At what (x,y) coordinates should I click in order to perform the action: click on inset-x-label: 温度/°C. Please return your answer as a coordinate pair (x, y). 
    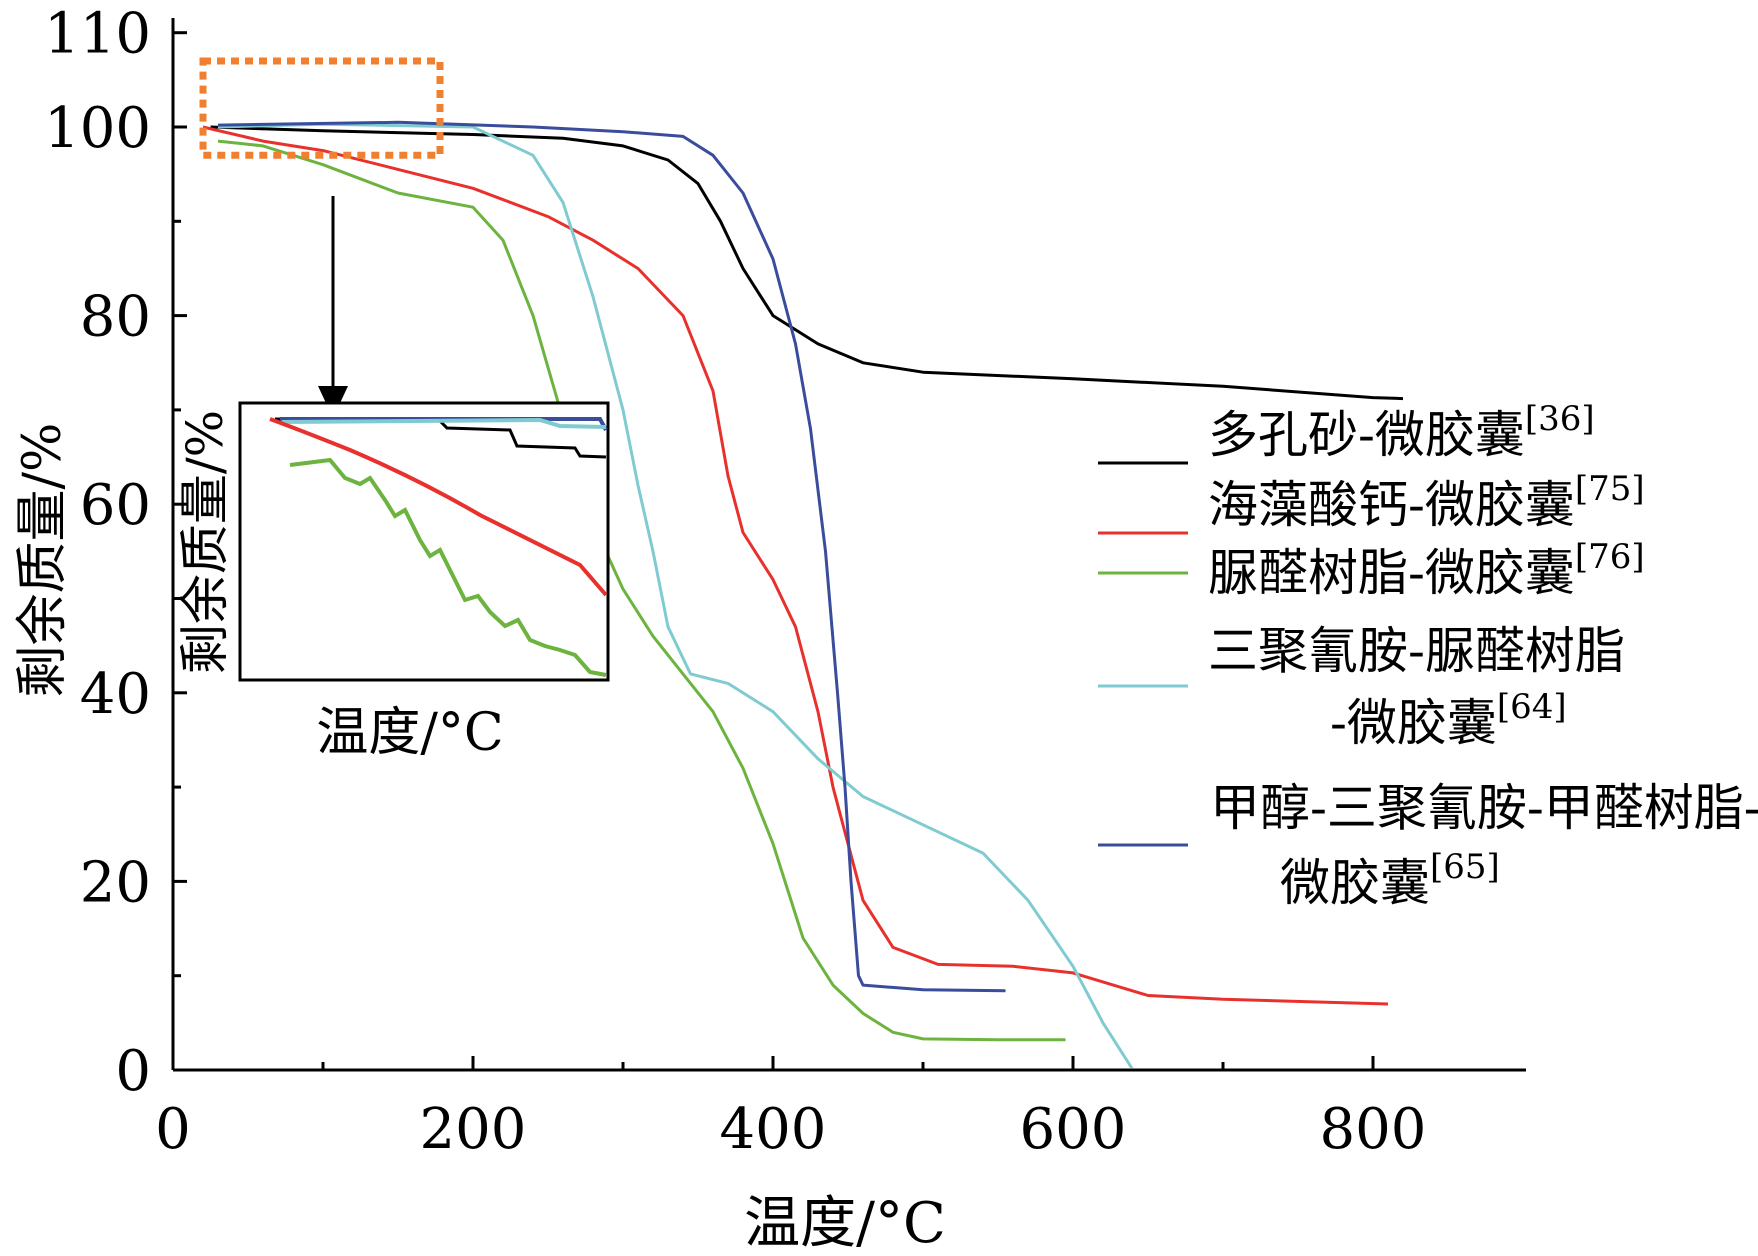
    Looking at the image, I should click on (409, 733).